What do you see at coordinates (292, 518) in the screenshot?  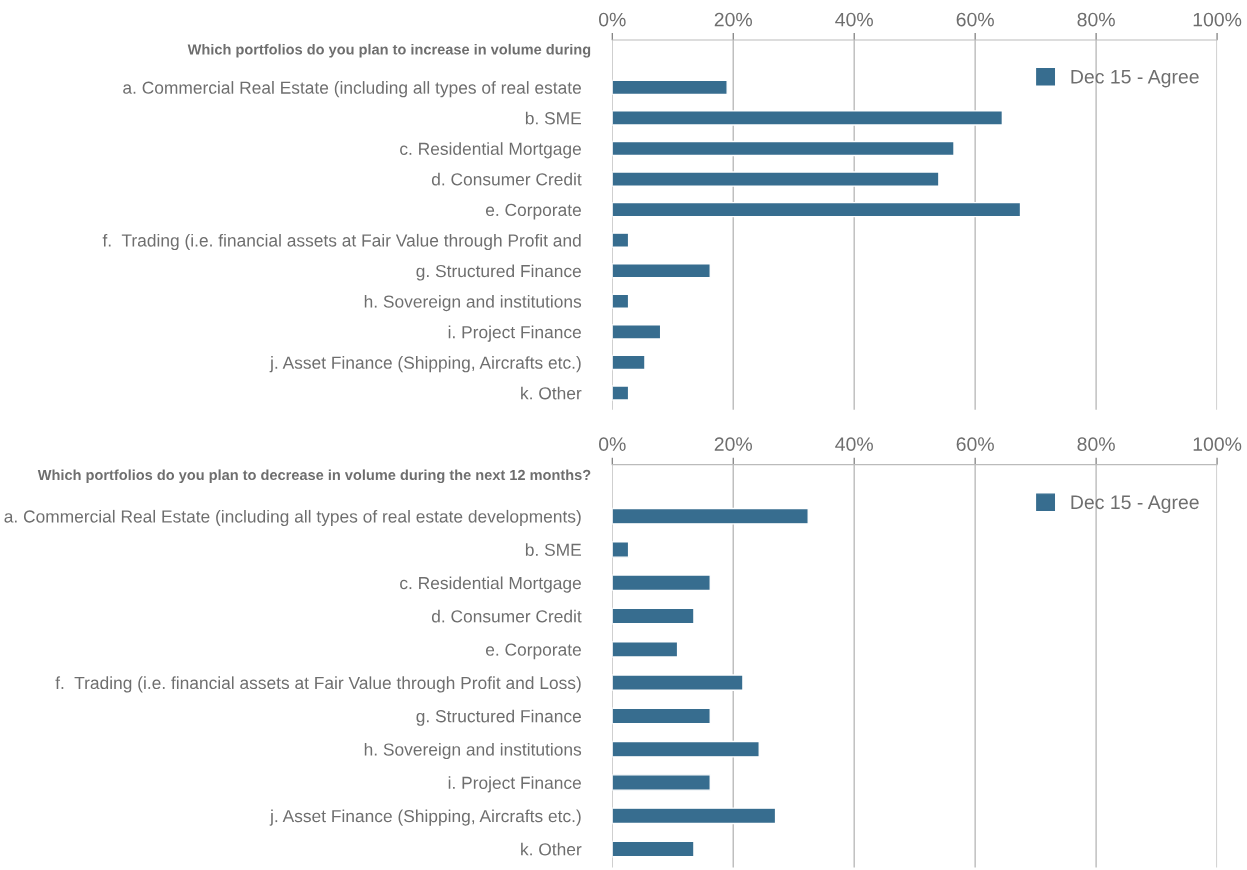 I see `y-tick-label: a. Commercial Real Estate (including all types of real estate developments)` at bounding box center [292, 518].